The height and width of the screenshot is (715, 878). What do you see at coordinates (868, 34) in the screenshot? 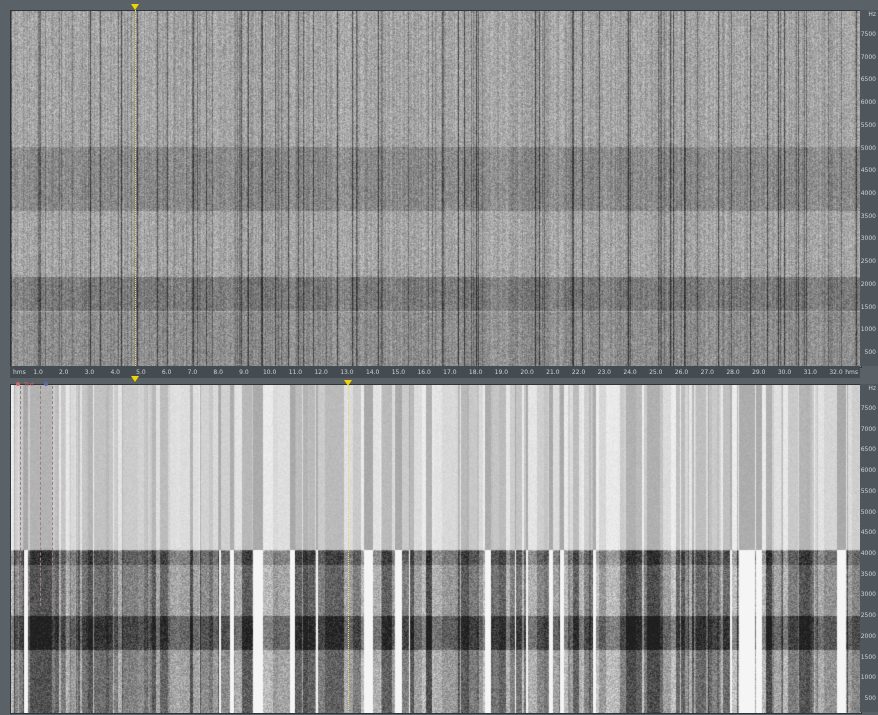
I see `frequency-tick: 7500` at bounding box center [868, 34].